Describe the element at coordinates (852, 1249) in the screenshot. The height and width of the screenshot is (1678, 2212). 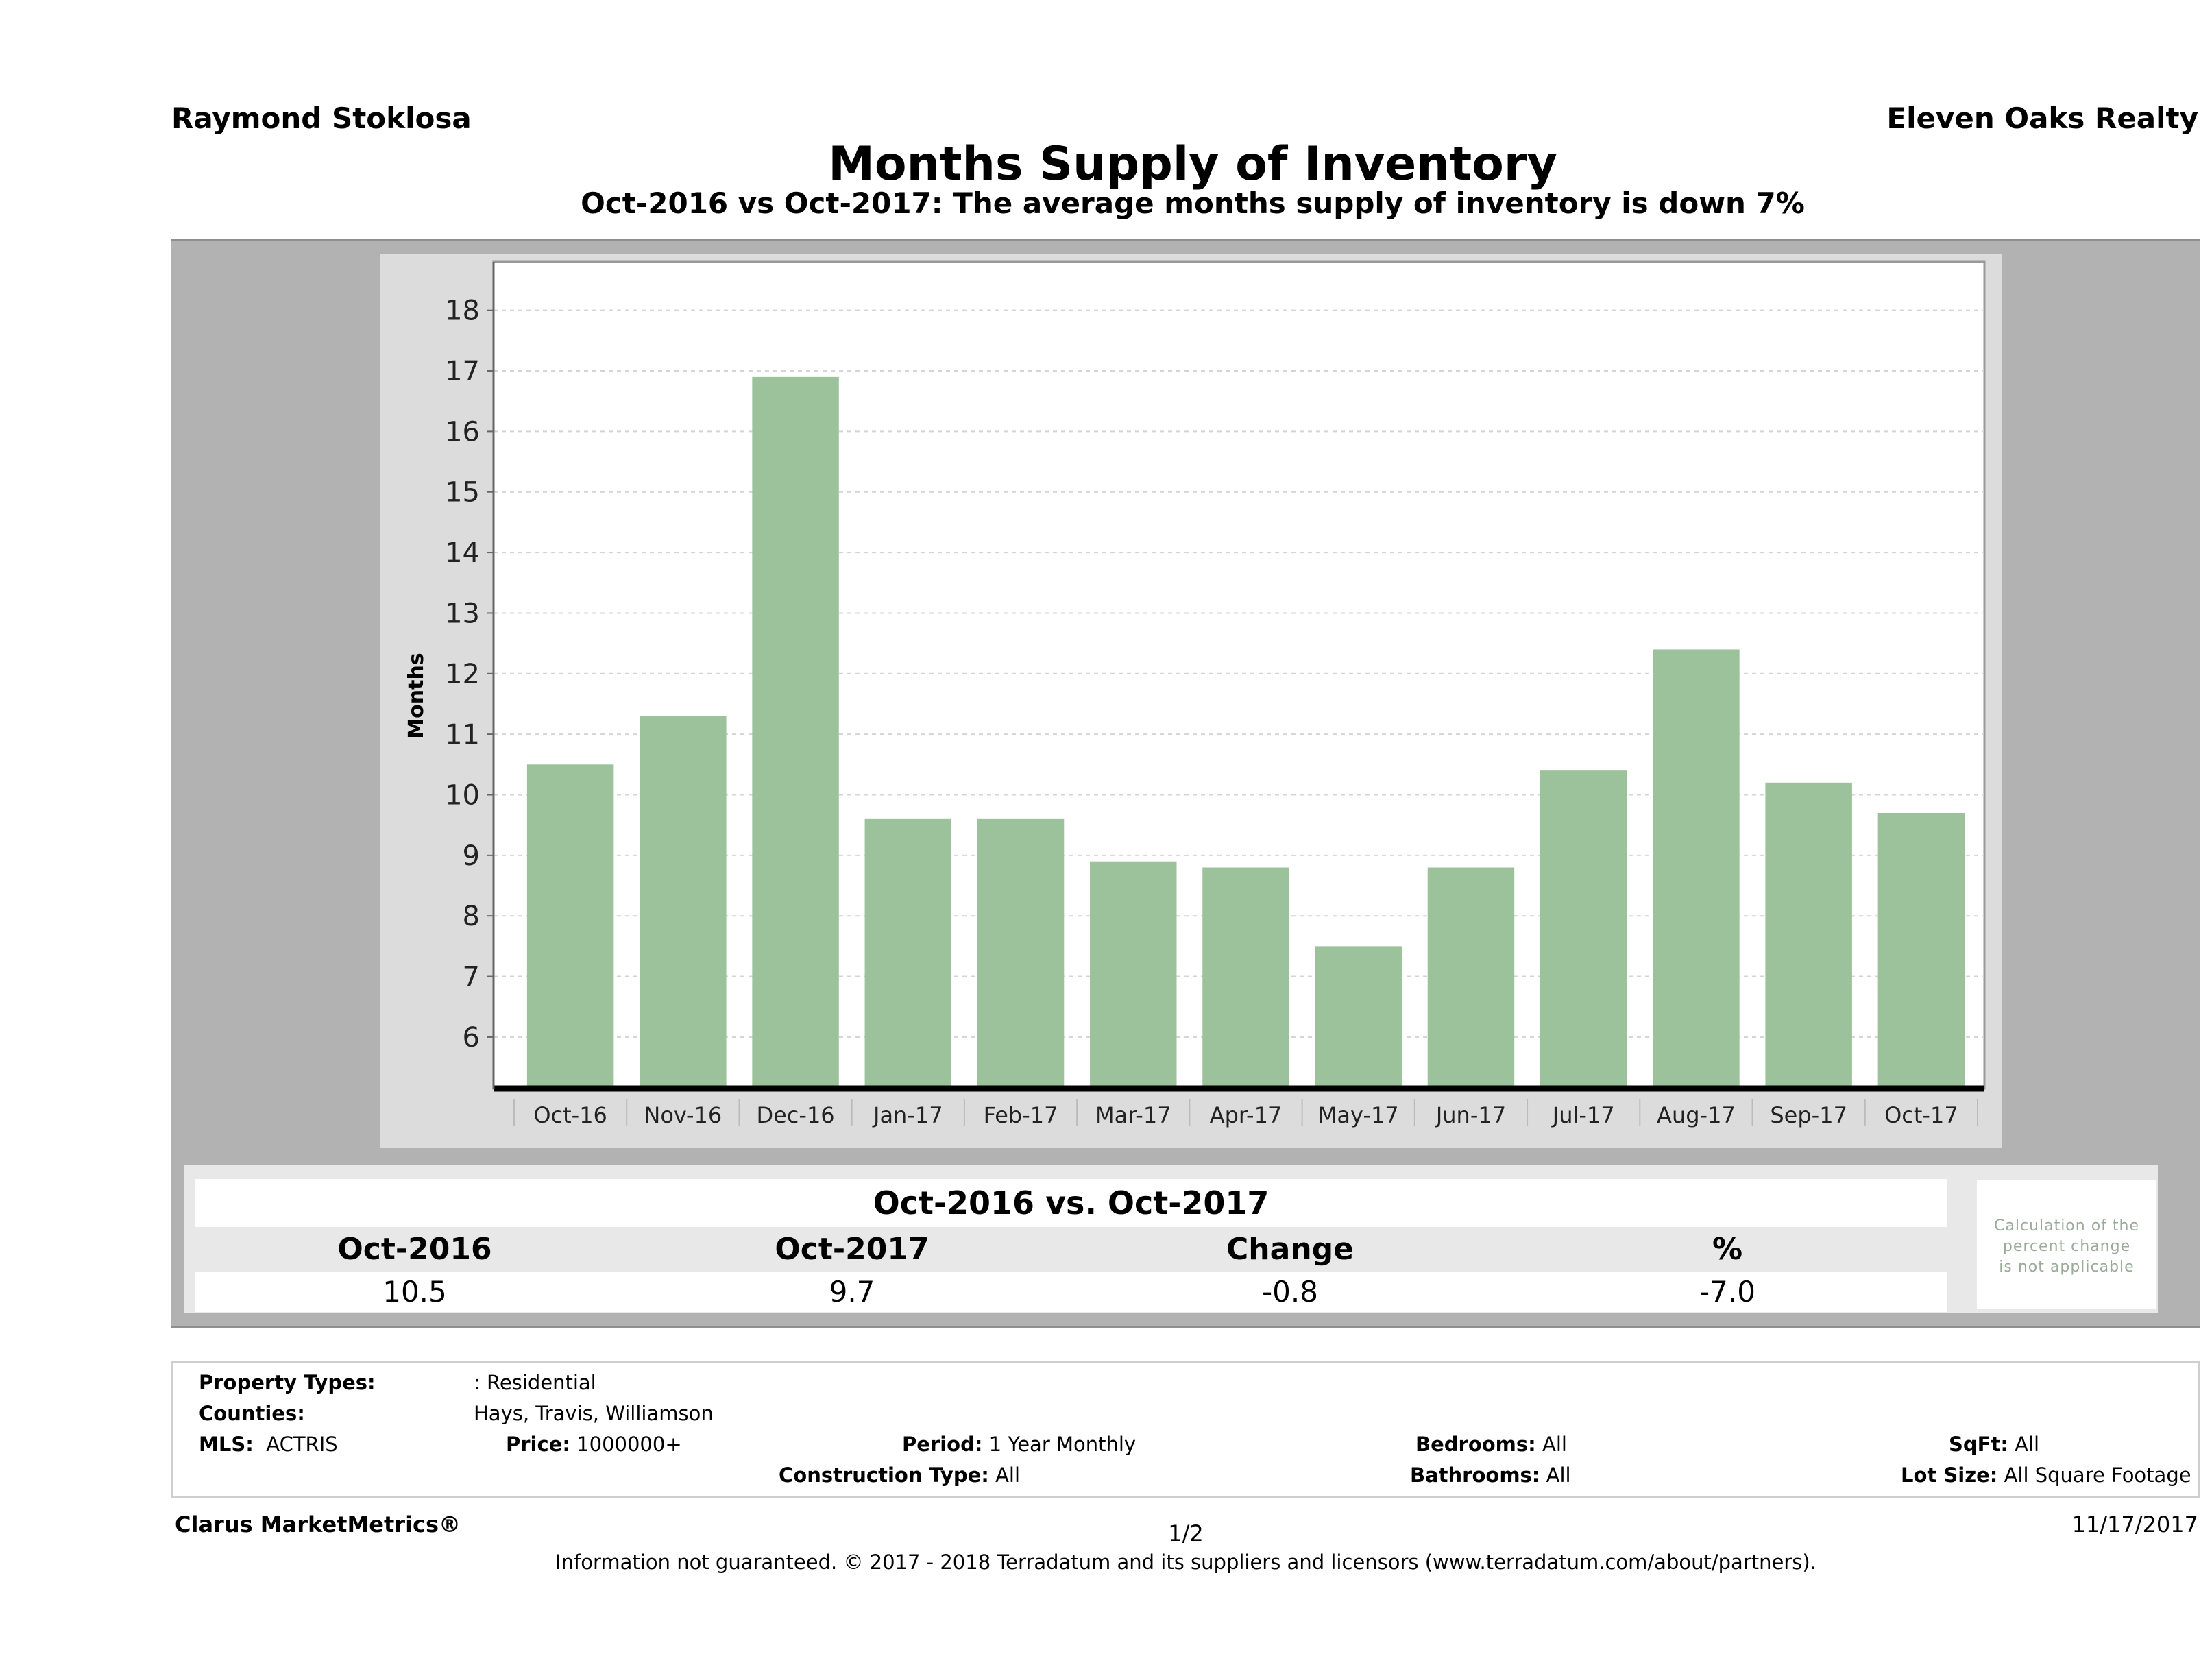
I see `summary-header-cell: Oct-2017` at that location.